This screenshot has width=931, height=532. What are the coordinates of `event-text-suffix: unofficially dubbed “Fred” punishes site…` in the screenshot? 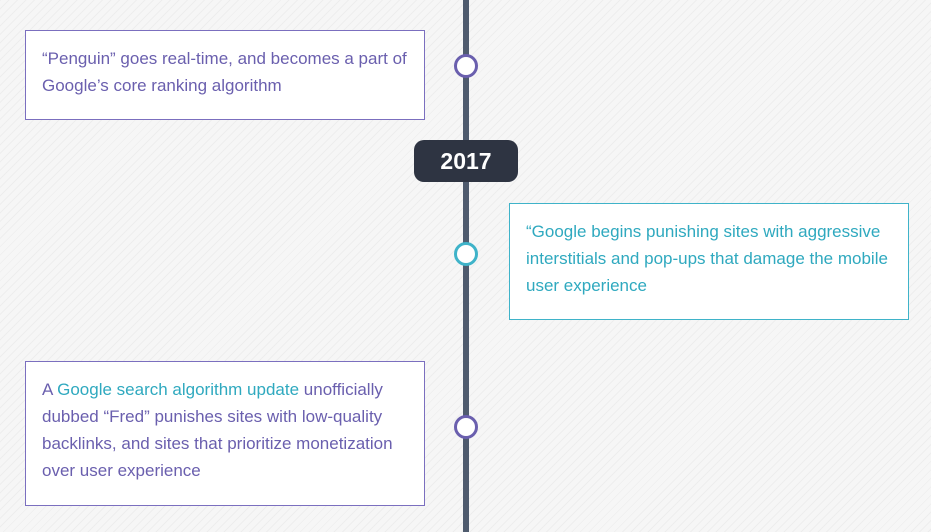 It's located at (217, 430).